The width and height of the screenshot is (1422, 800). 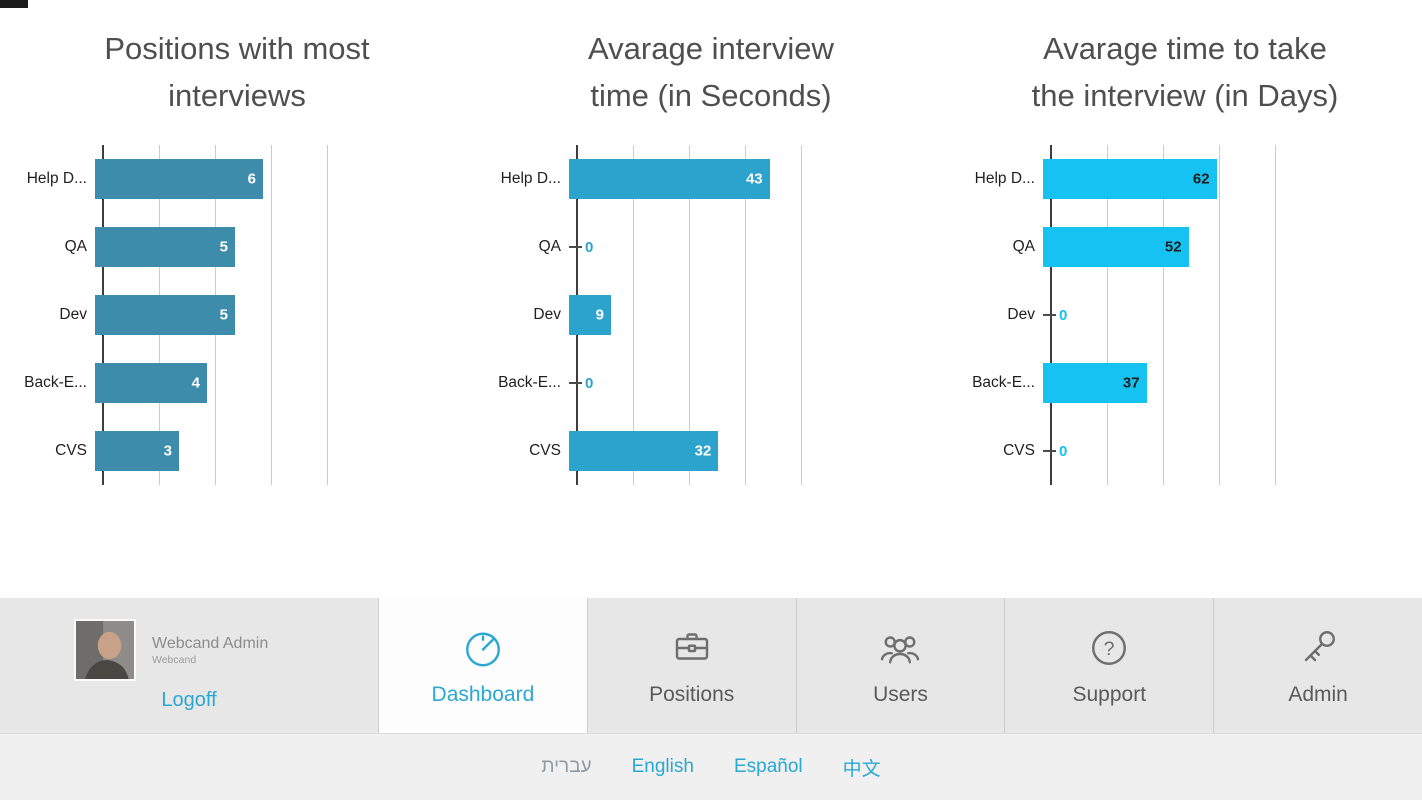 What do you see at coordinates (643, 451) in the screenshot?
I see `bar: 32` at bounding box center [643, 451].